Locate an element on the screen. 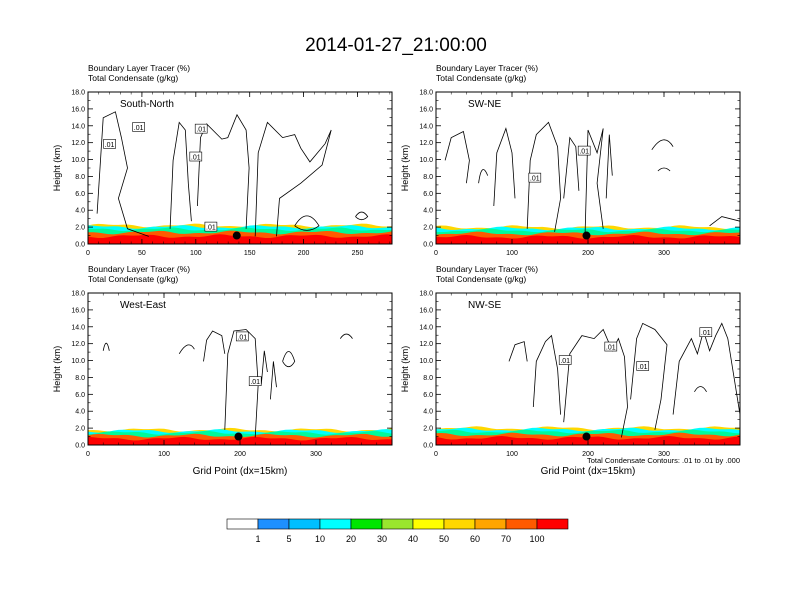  colorbar-label: 60 is located at coordinates (475, 539).